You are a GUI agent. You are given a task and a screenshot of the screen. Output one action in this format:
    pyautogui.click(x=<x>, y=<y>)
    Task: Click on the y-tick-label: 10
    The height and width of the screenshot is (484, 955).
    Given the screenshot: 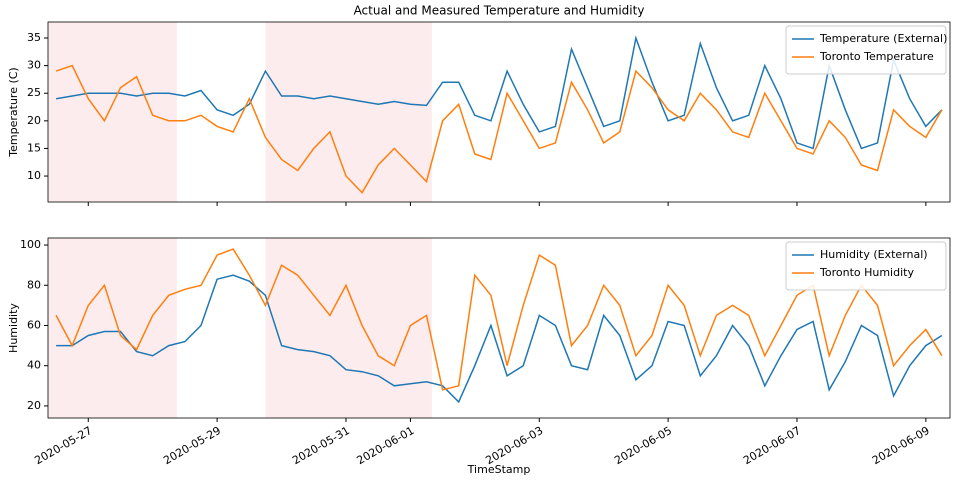 What is the action you would take?
    pyautogui.click(x=34, y=175)
    